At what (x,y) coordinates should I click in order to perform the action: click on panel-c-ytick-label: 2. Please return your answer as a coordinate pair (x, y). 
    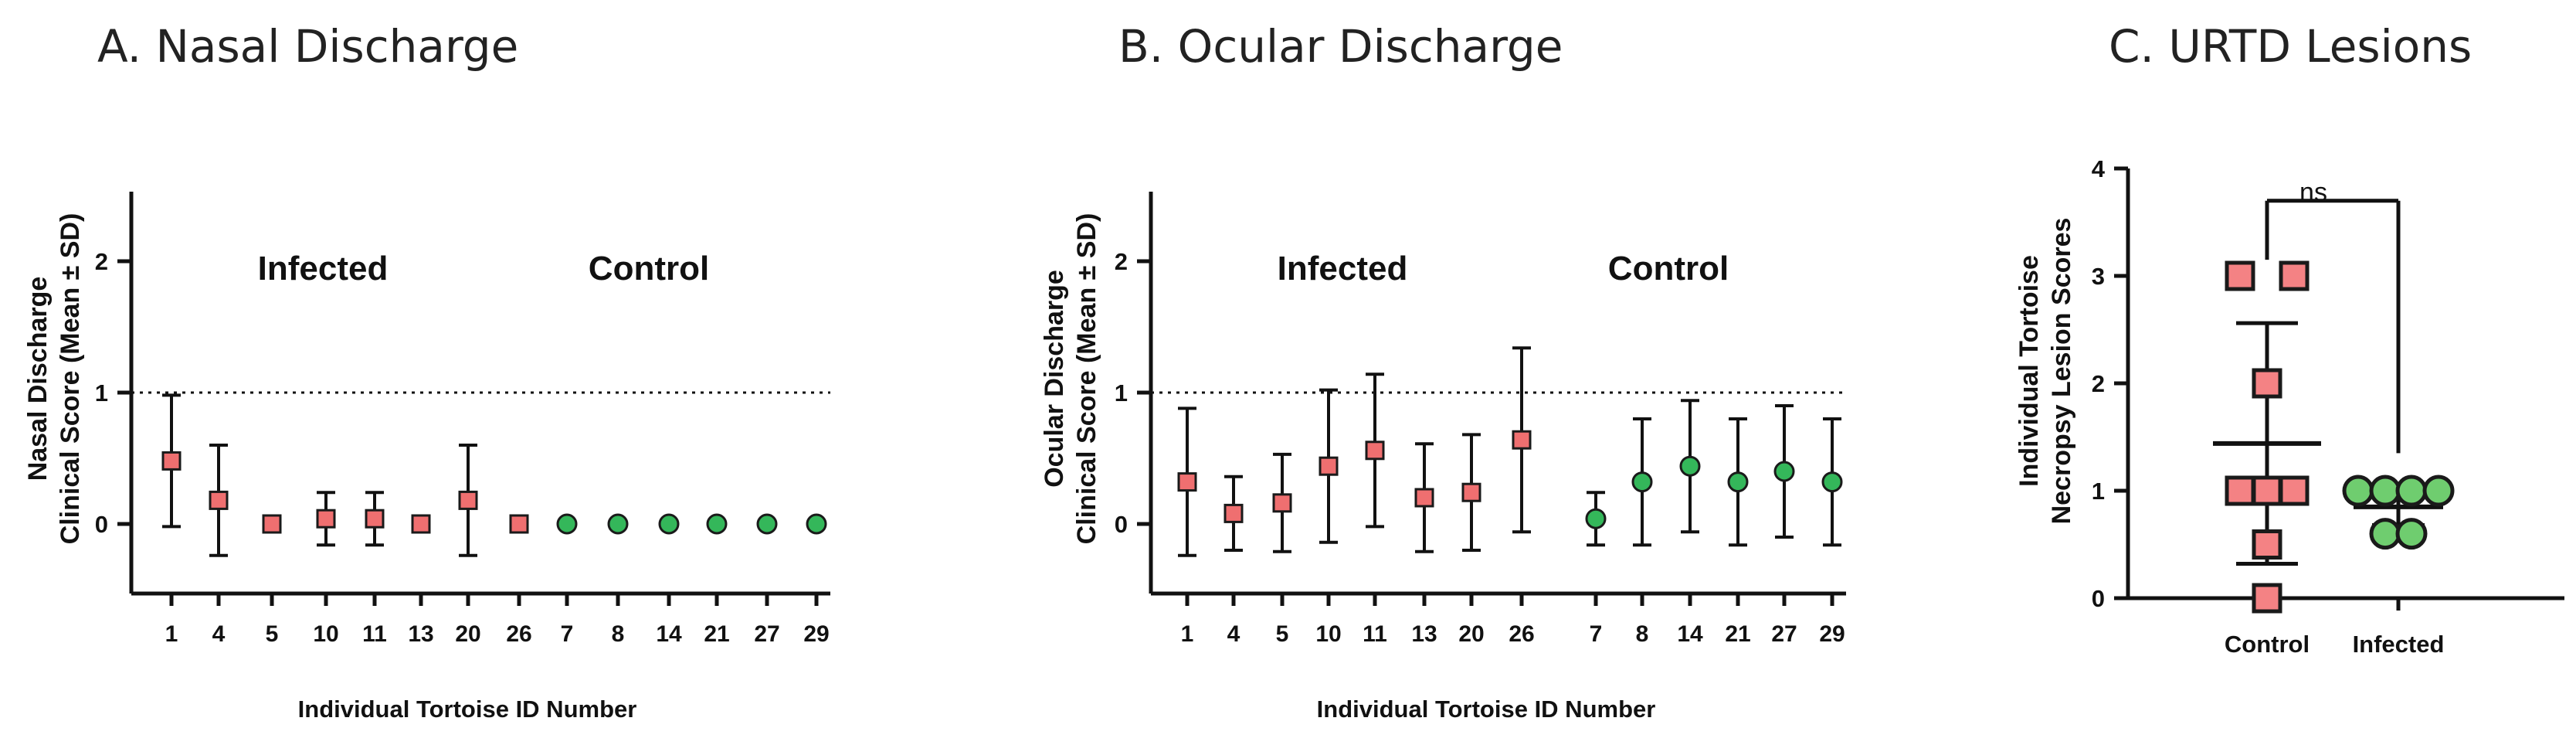
    Looking at the image, I should click on (2098, 383).